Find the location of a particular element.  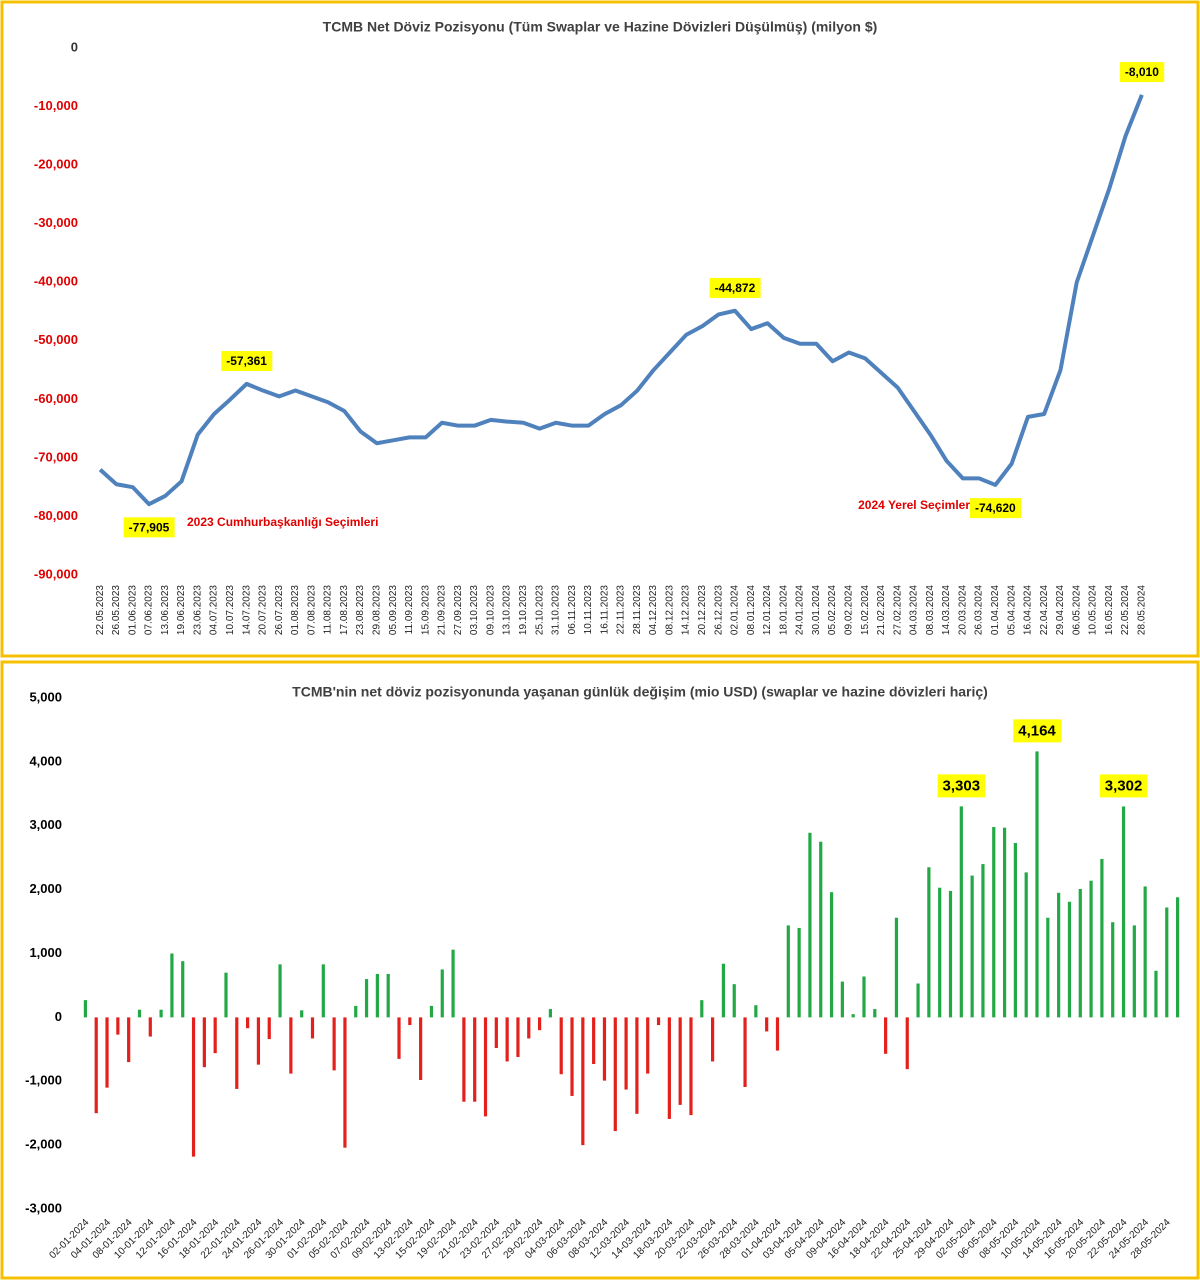

x-tick-label: 10.05.2024 is located at coordinates (1093, 610).